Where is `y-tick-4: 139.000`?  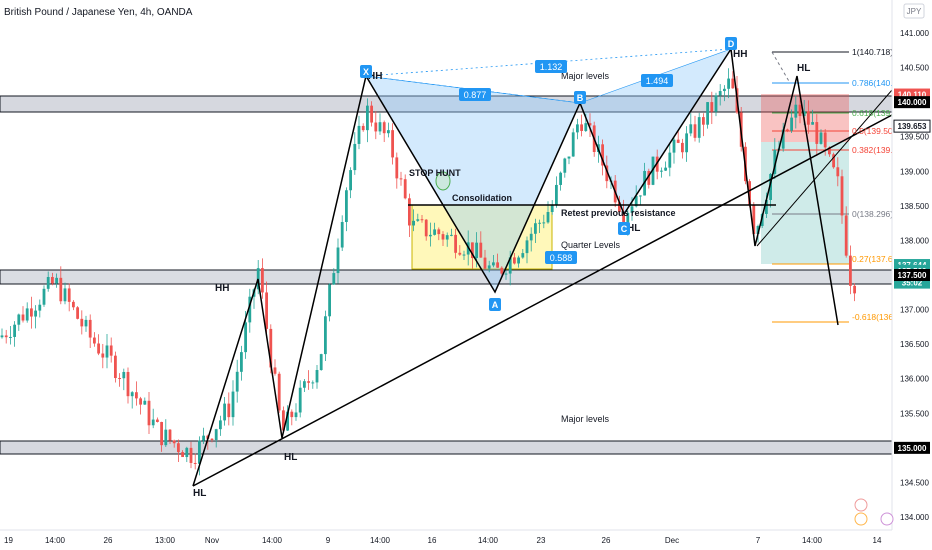
y-tick-4: 139.000 is located at coordinates (914, 171).